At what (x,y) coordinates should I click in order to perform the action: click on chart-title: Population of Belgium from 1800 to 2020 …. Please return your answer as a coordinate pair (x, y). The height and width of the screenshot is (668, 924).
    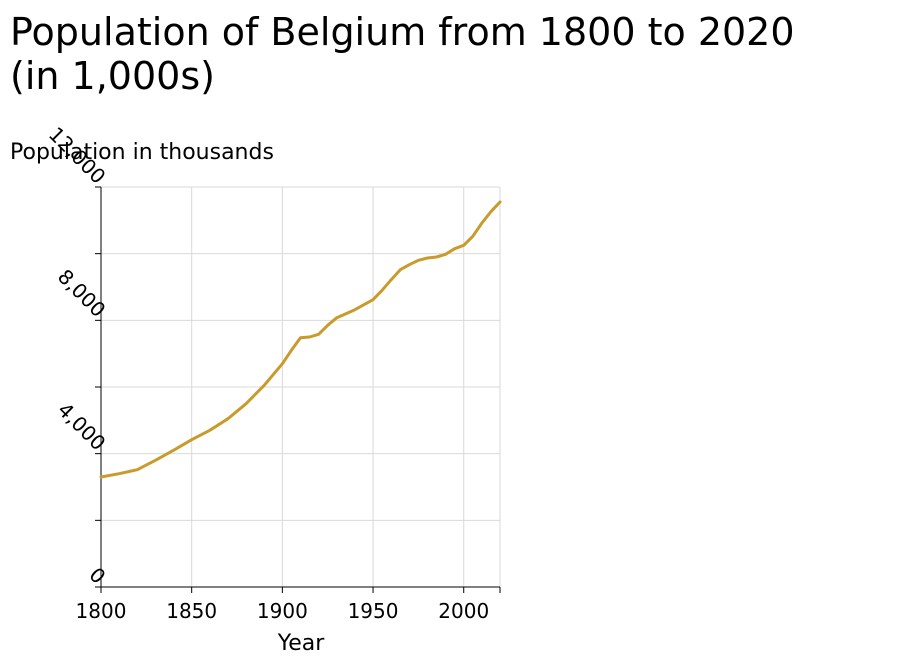
    Looking at the image, I should click on (402, 54).